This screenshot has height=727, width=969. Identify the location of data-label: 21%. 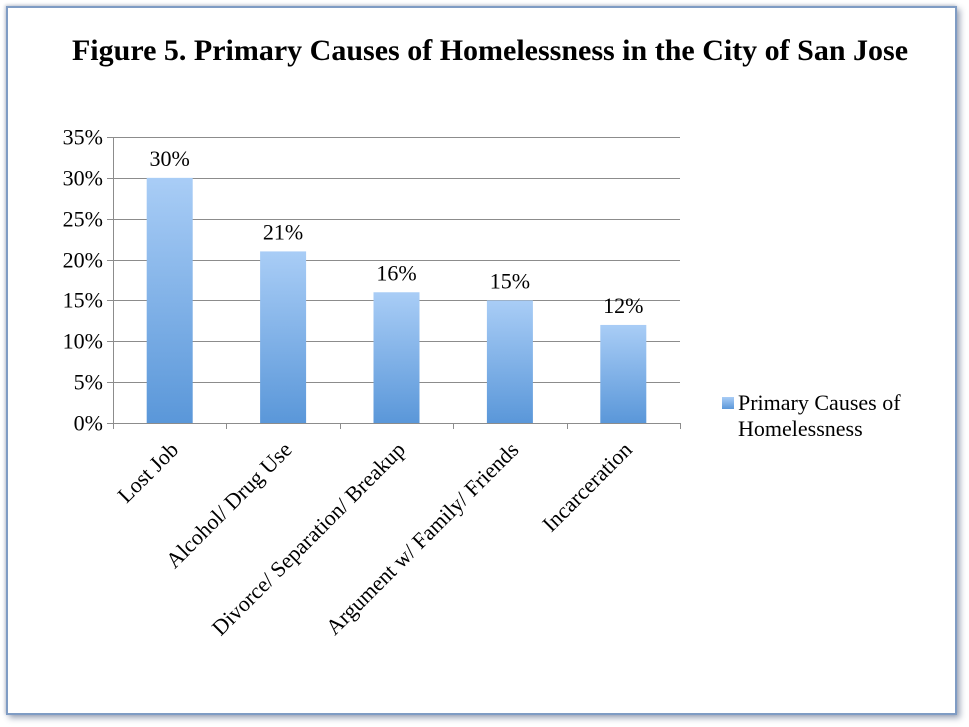
(283, 231).